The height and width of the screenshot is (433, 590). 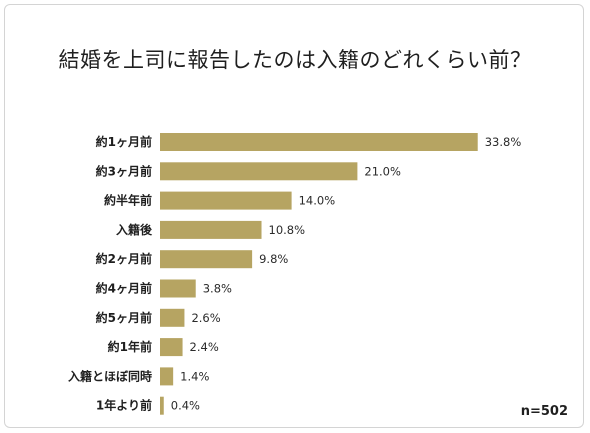 What do you see at coordinates (124, 288) in the screenshot?
I see `category-label: 約4ヶ月前` at bounding box center [124, 288].